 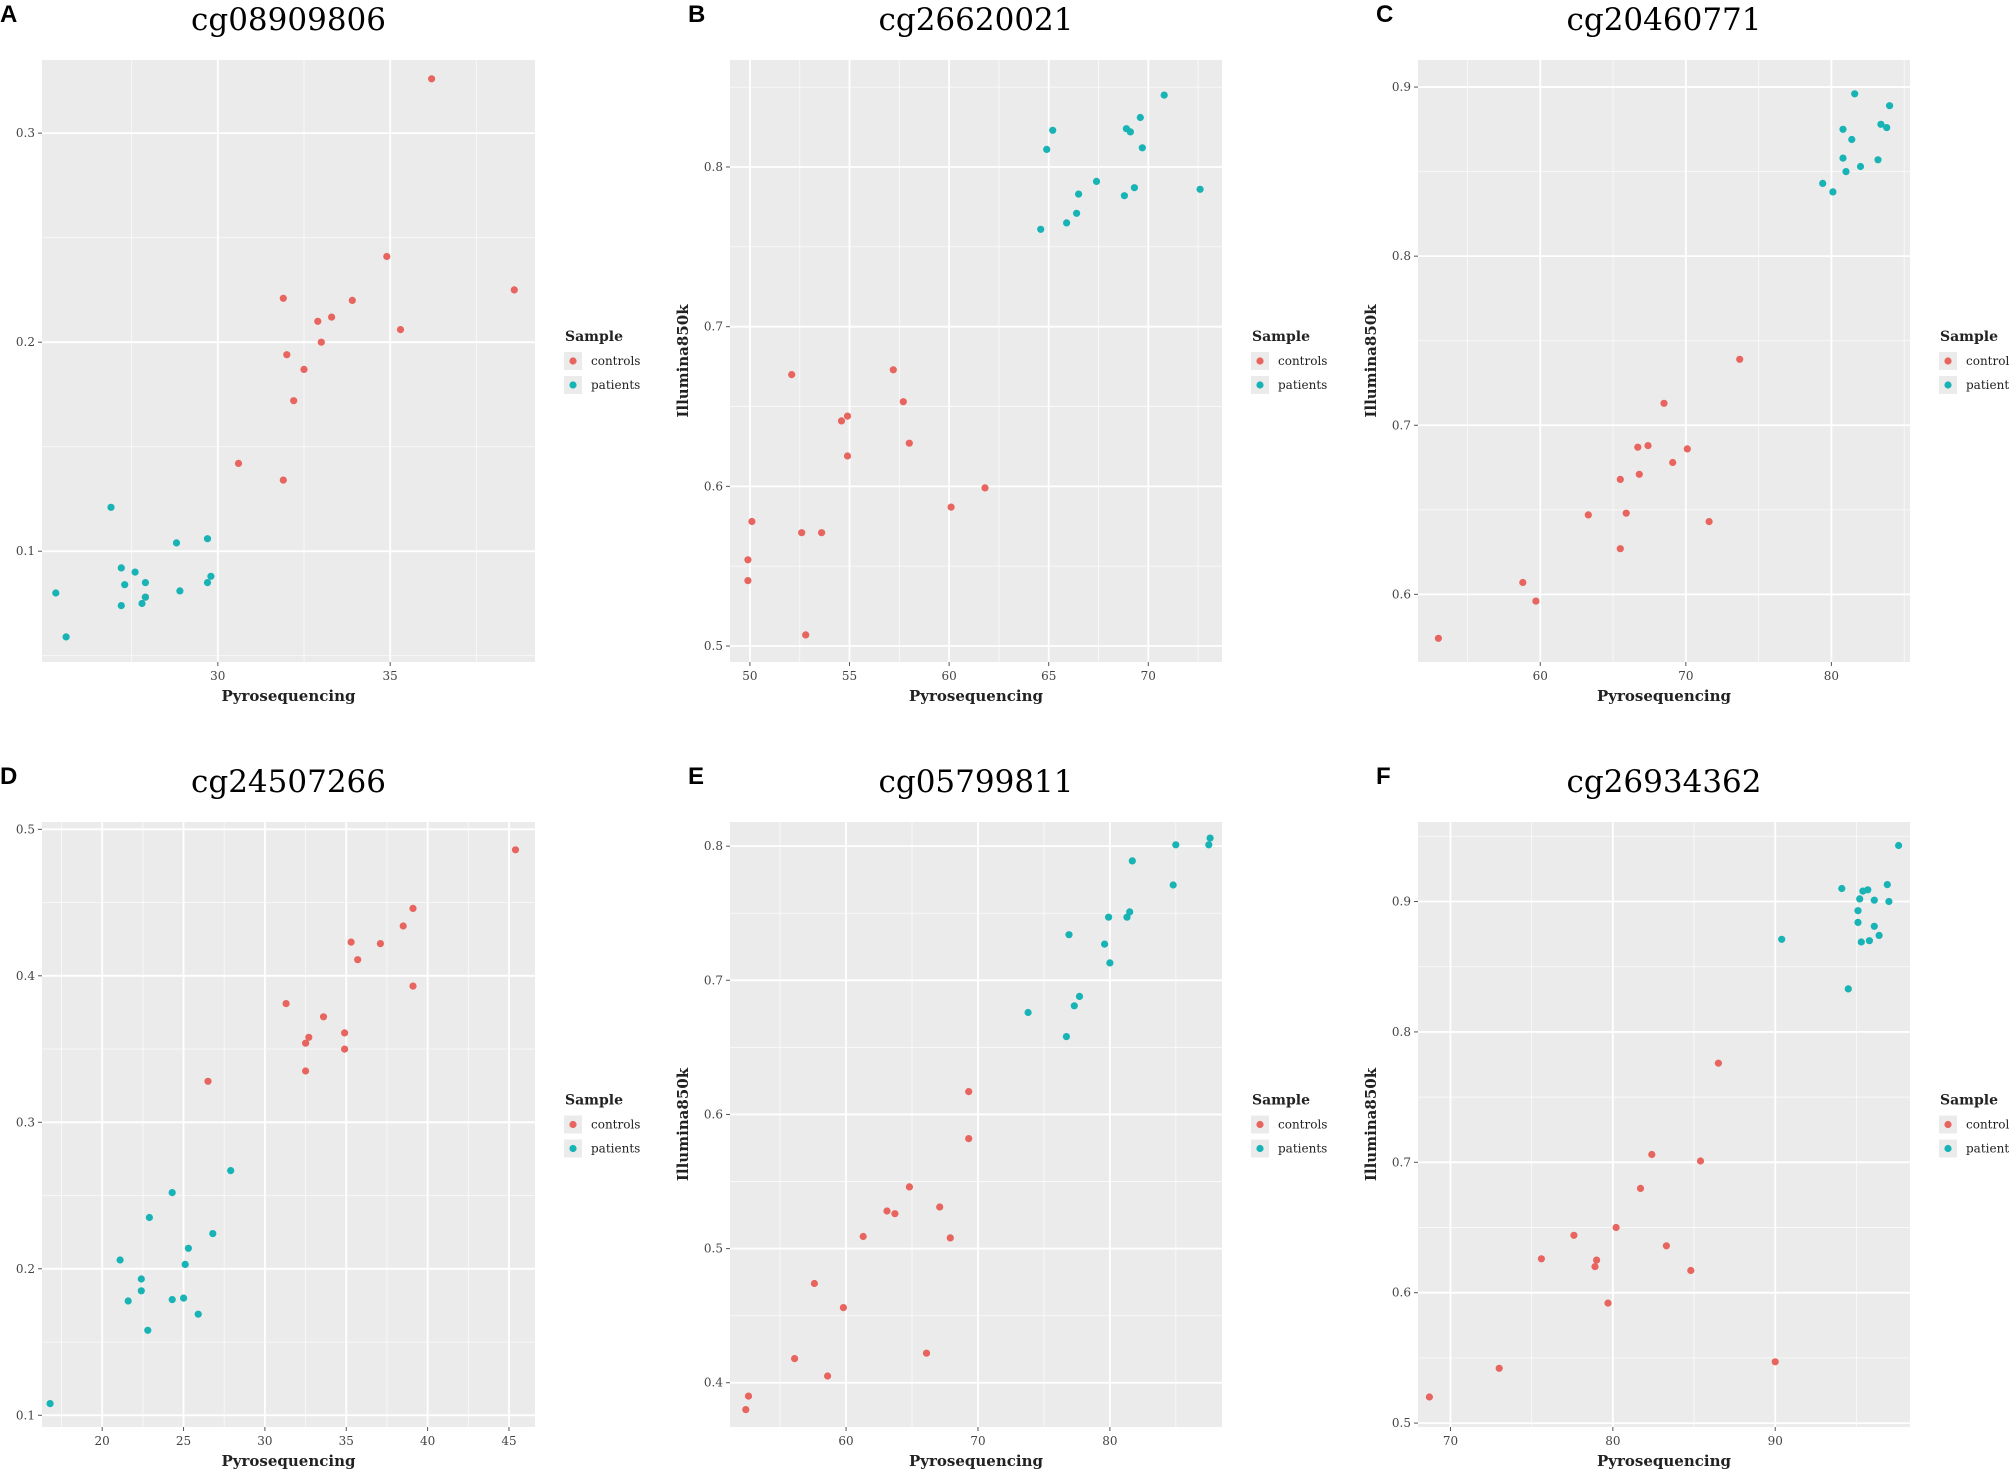 I want to click on panel-letter: C, so click(x=1384, y=14).